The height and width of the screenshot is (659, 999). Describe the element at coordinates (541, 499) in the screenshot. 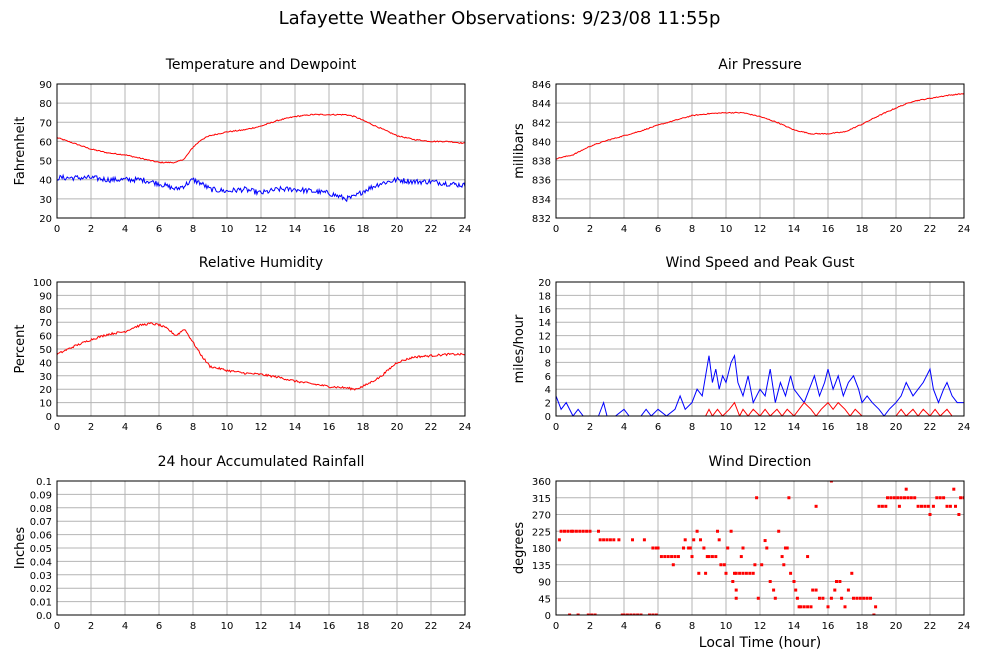

I see `y-tick-label: 315` at that location.